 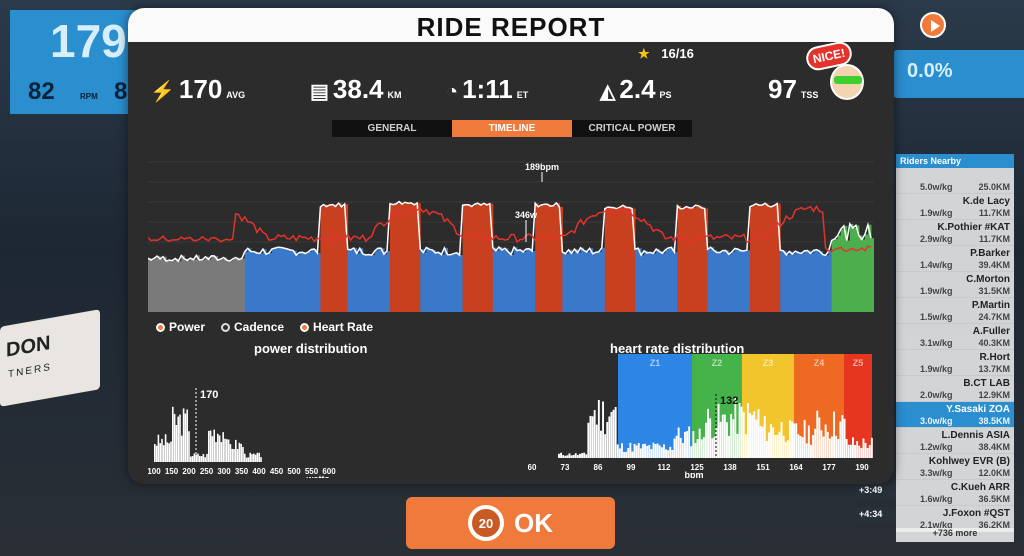 What do you see at coordinates (955, 337) in the screenshot?
I see `rider-row: A.Fuller 3.1w/kg 40.3KM` at bounding box center [955, 337].